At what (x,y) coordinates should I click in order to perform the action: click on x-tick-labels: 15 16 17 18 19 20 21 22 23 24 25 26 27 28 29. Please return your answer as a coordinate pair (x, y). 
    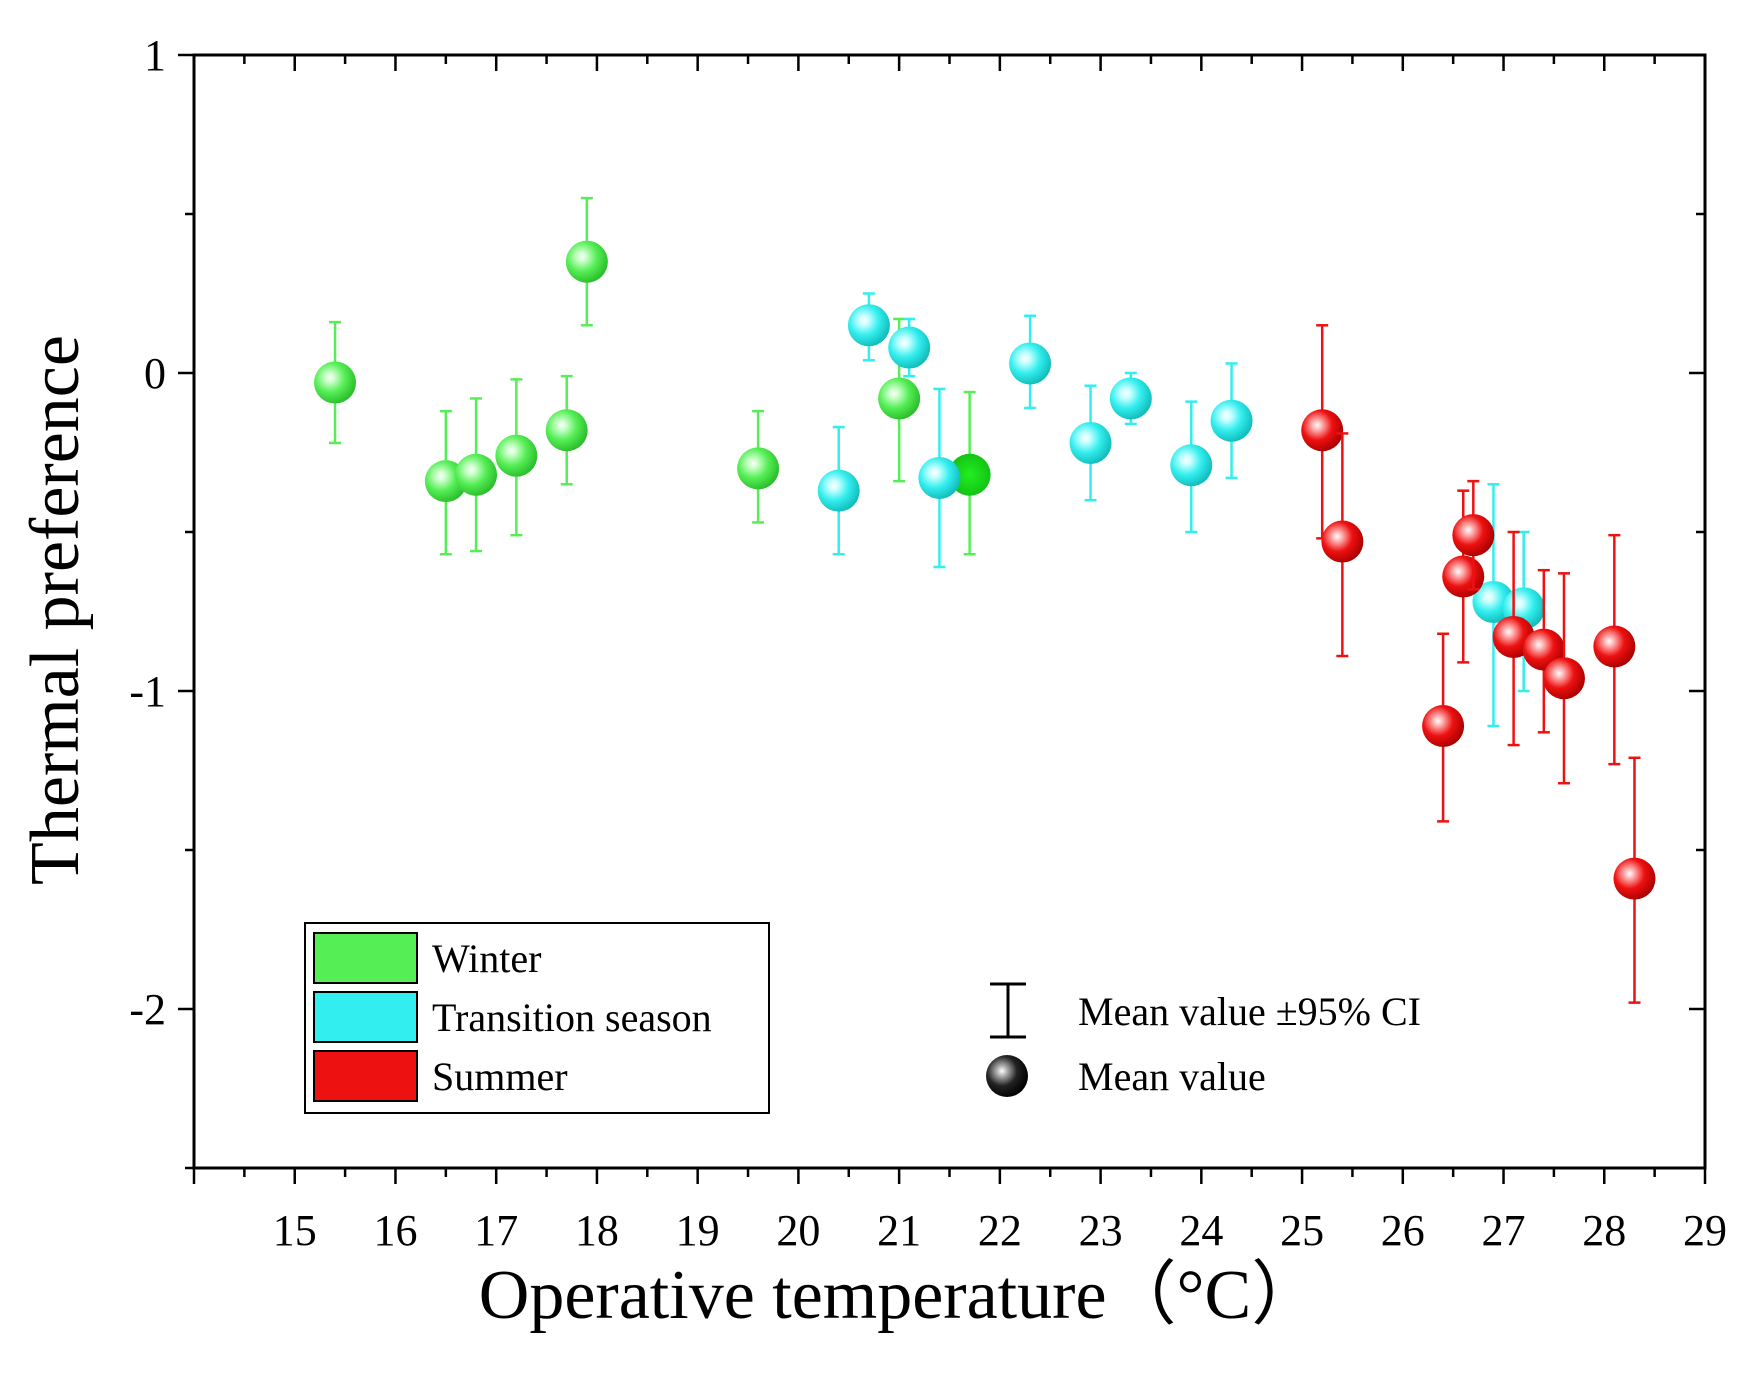
    Looking at the image, I should click on (1000, 1230).